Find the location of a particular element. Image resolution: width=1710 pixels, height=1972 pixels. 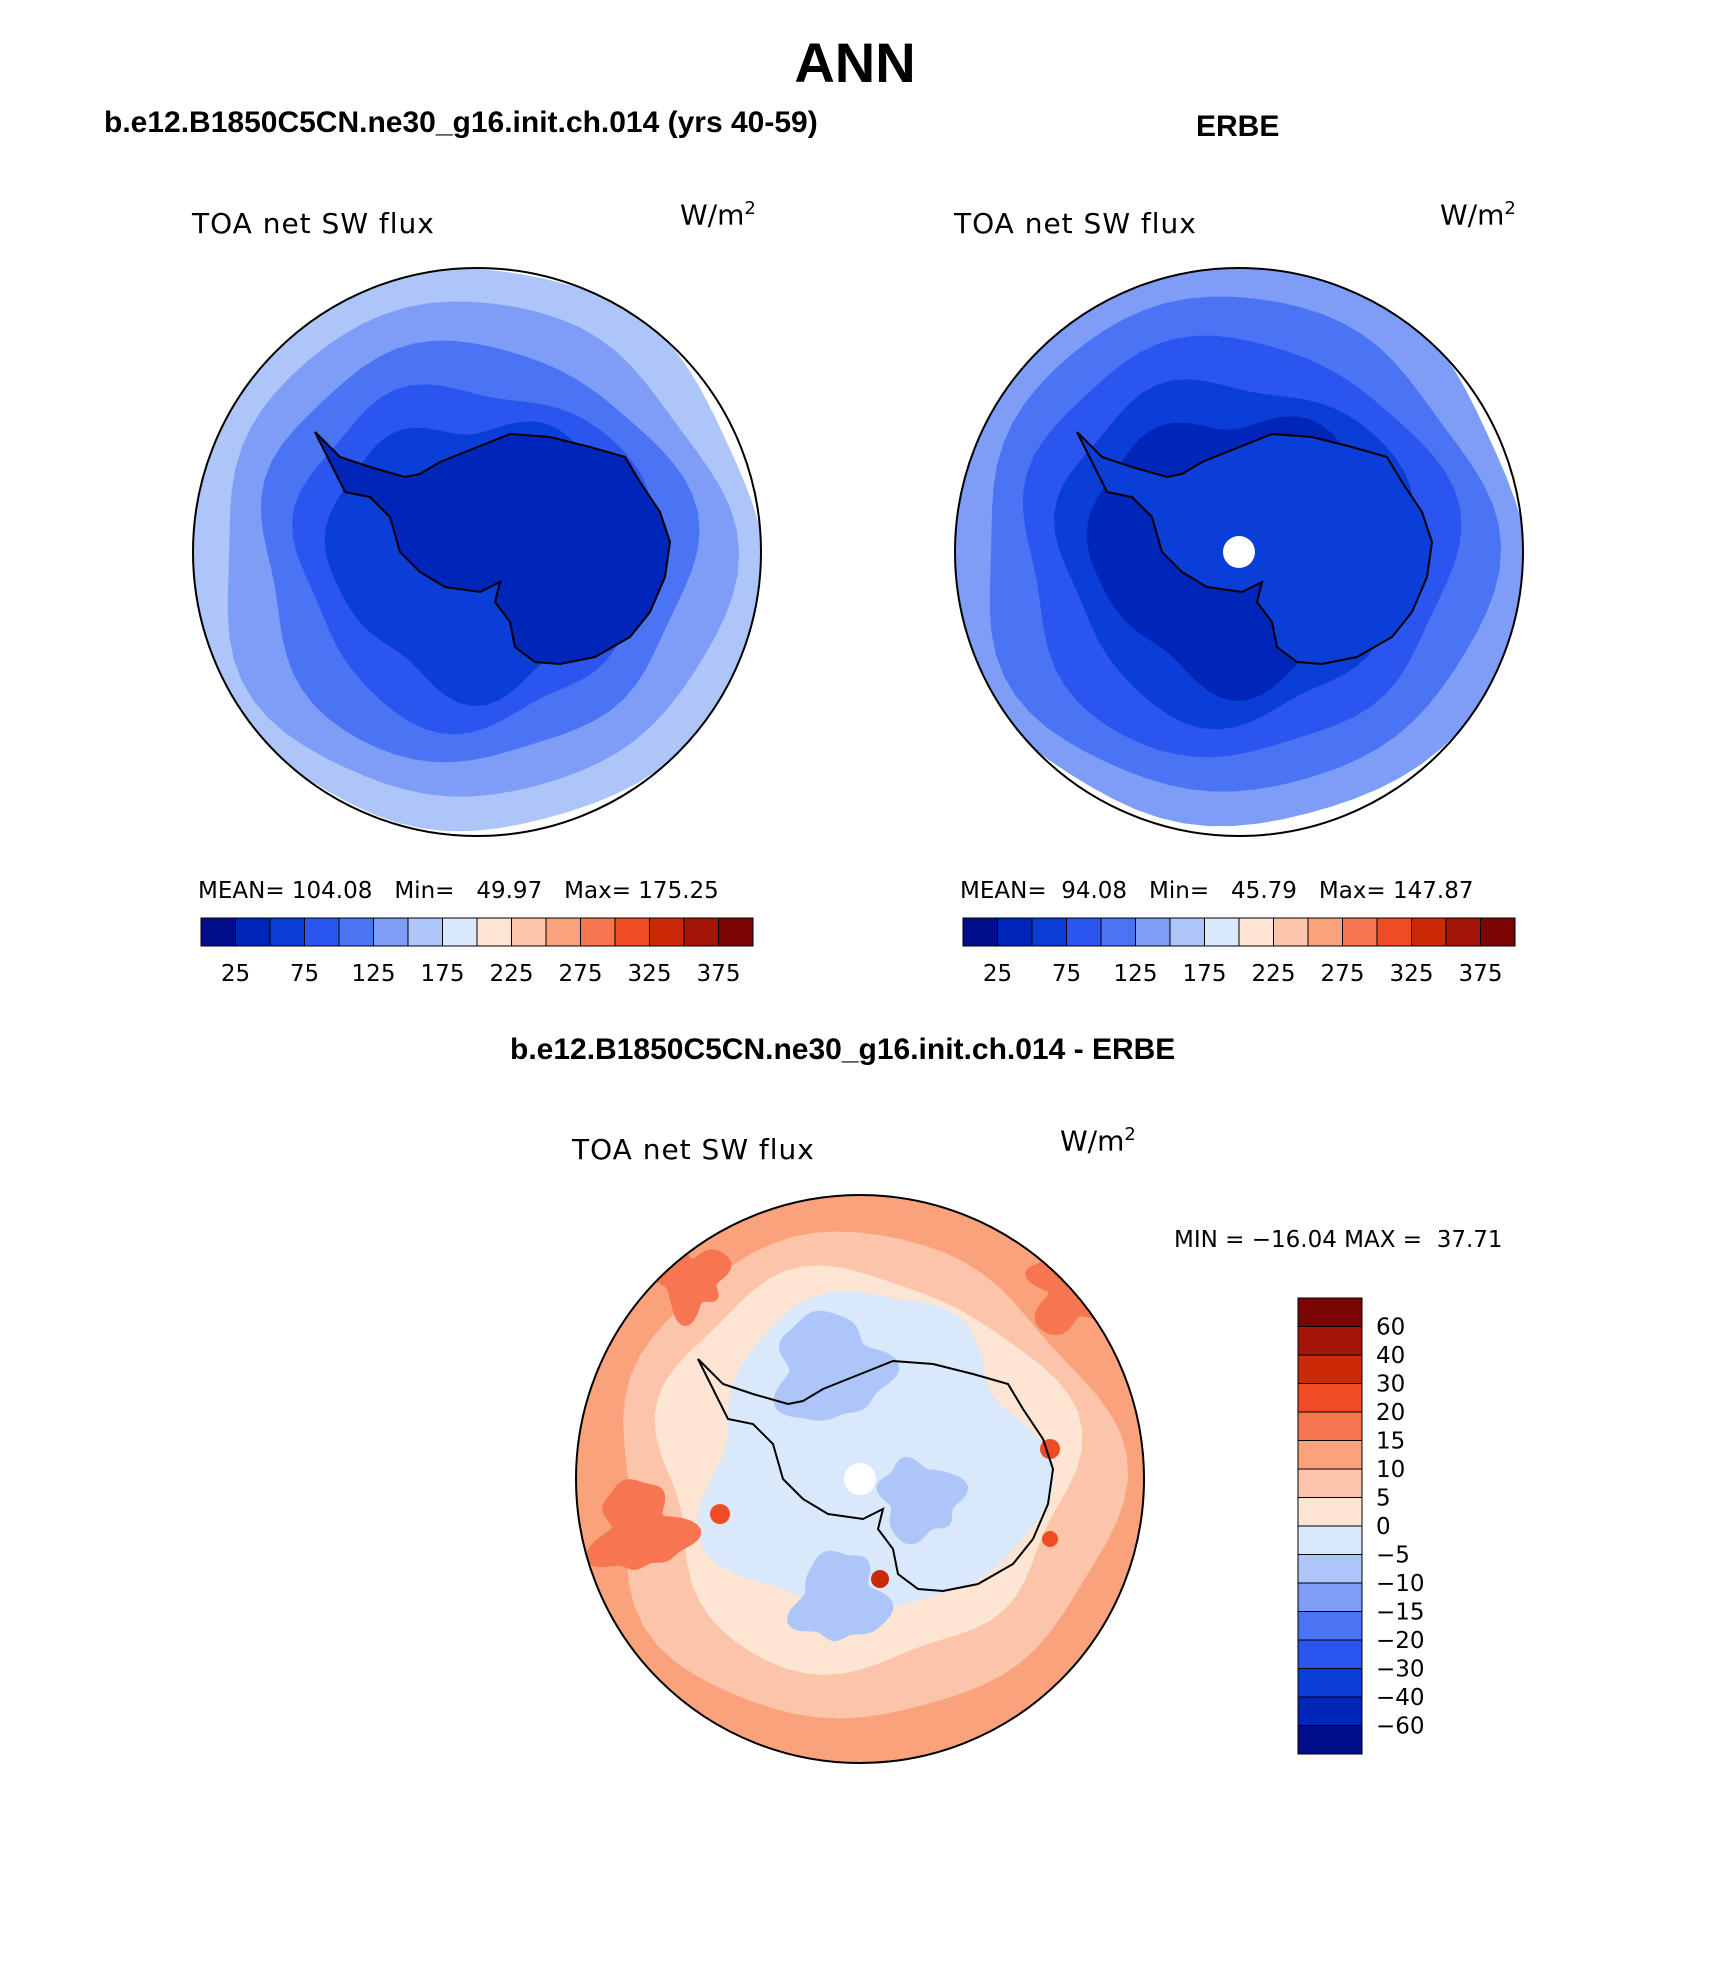

colorbar-tick-label: −40 is located at coordinates (1400, 1698).